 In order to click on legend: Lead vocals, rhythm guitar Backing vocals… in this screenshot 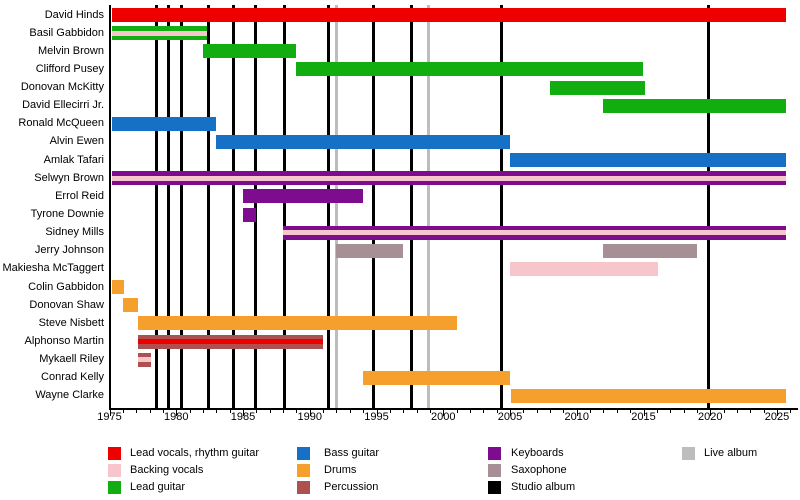, I will do `click(400, 469)`.